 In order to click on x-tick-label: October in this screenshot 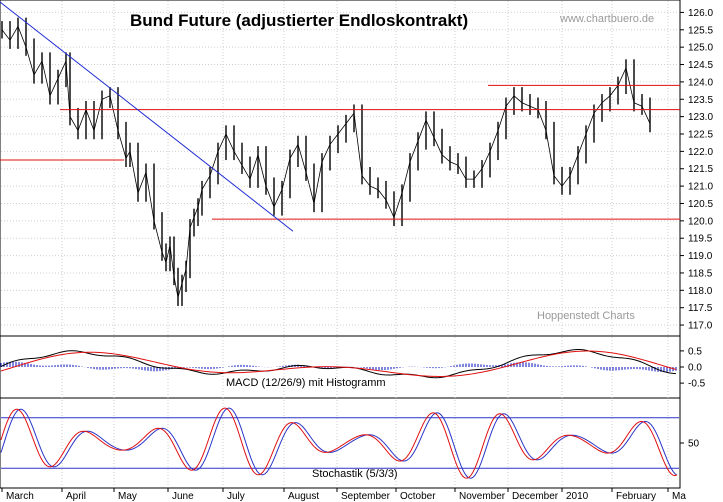, I will do `click(418, 496)`.